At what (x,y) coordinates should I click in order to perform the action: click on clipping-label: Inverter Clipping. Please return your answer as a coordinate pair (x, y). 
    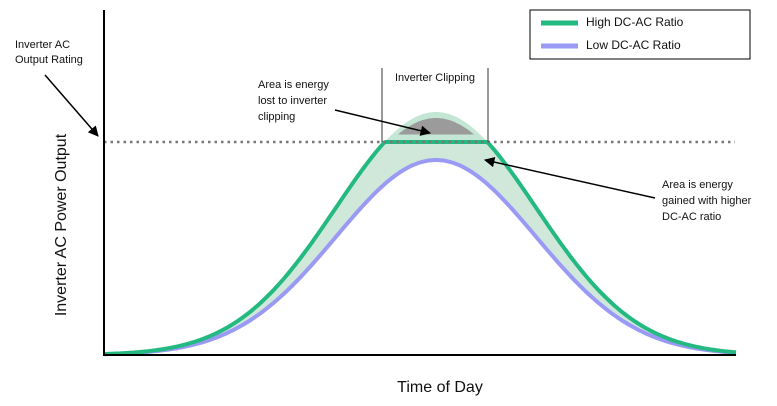
    Looking at the image, I should click on (435, 78).